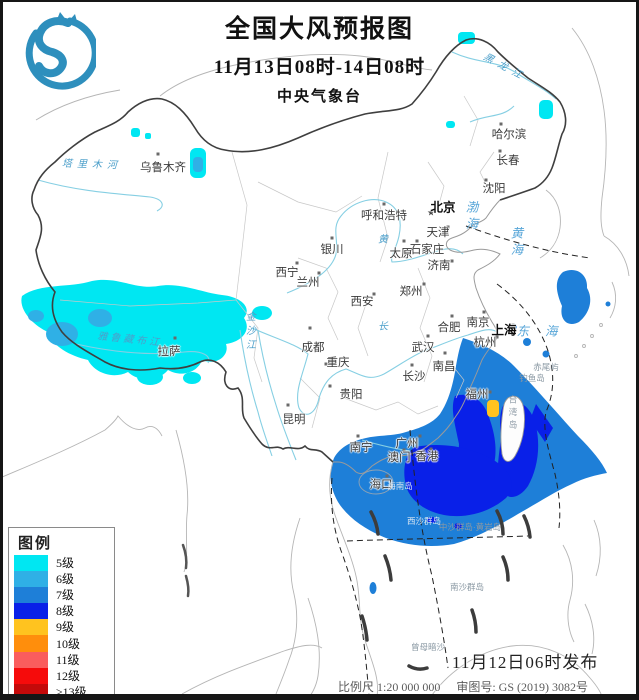  I want to click on legend-item: 10级, so click(64, 643).